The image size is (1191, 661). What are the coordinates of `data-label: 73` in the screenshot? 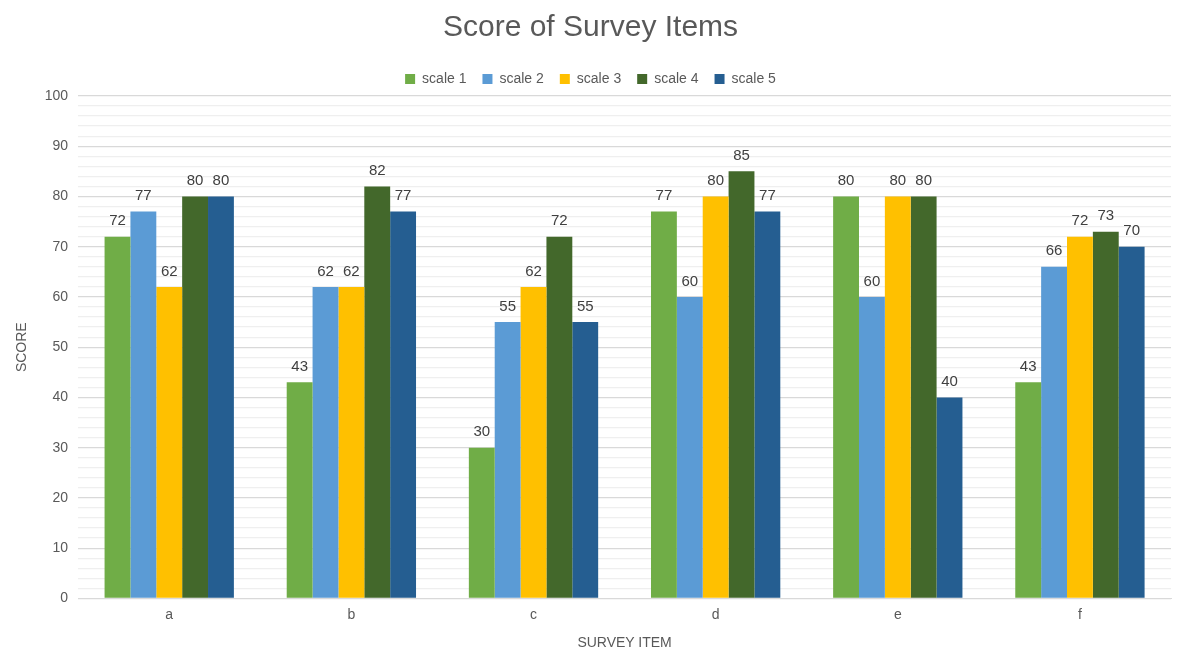 It's located at (1106, 215).